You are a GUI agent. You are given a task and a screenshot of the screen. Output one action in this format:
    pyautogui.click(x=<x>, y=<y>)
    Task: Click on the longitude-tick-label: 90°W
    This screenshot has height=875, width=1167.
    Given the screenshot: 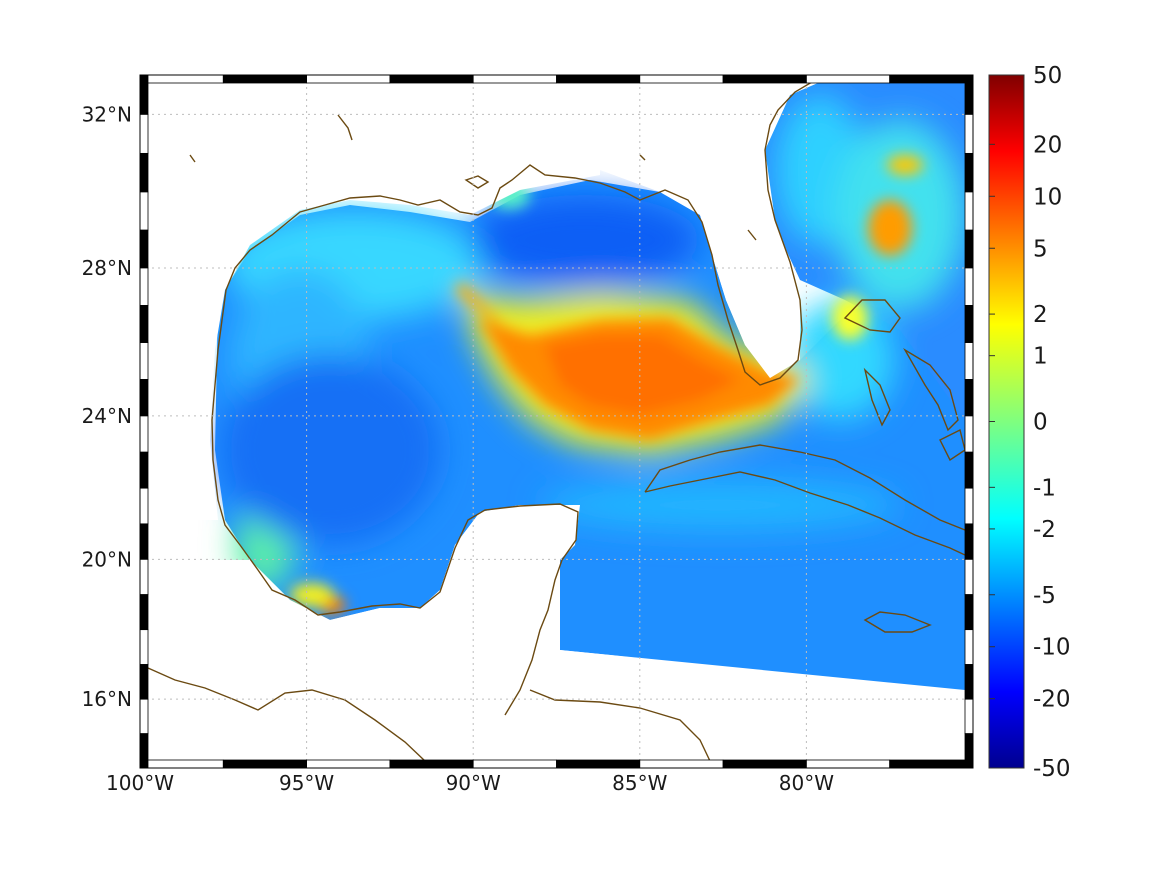 What is the action you would take?
    pyautogui.click(x=473, y=783)
    